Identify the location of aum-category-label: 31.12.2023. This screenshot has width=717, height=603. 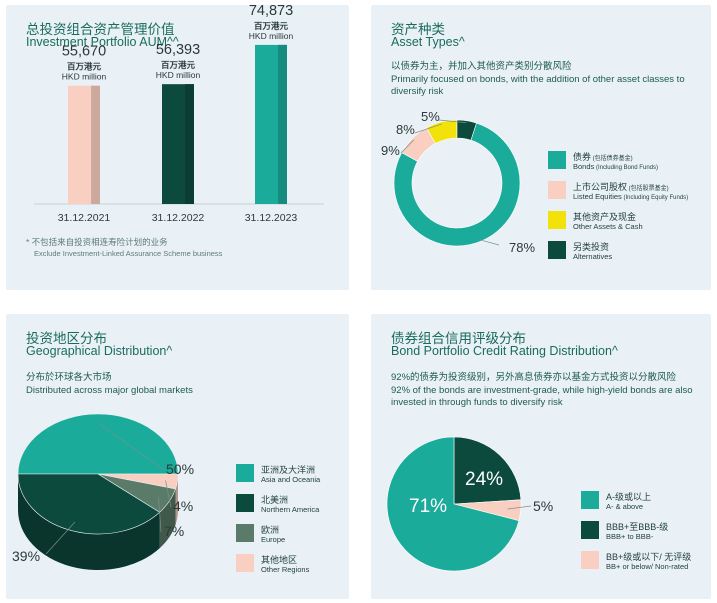
(271, 218).